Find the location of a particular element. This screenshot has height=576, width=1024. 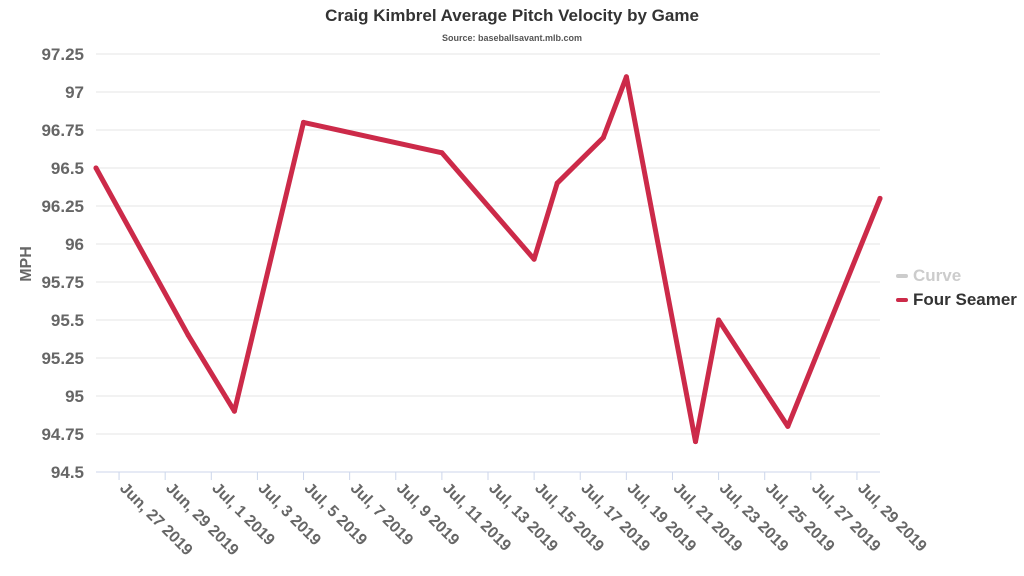

y-tick-label: 97.25 is located at coordinates (62, 54).